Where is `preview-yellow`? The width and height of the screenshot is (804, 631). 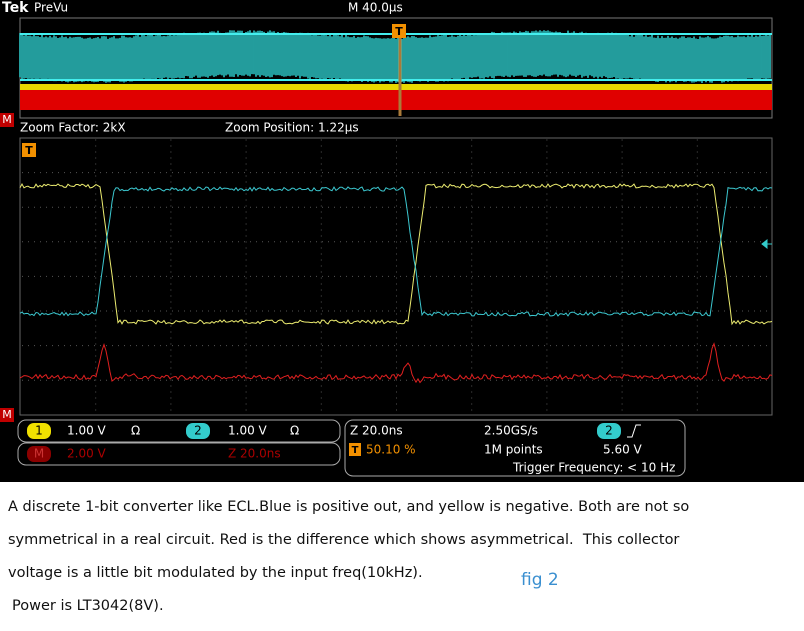 preview-yellow is located at coordinates (396, 88).